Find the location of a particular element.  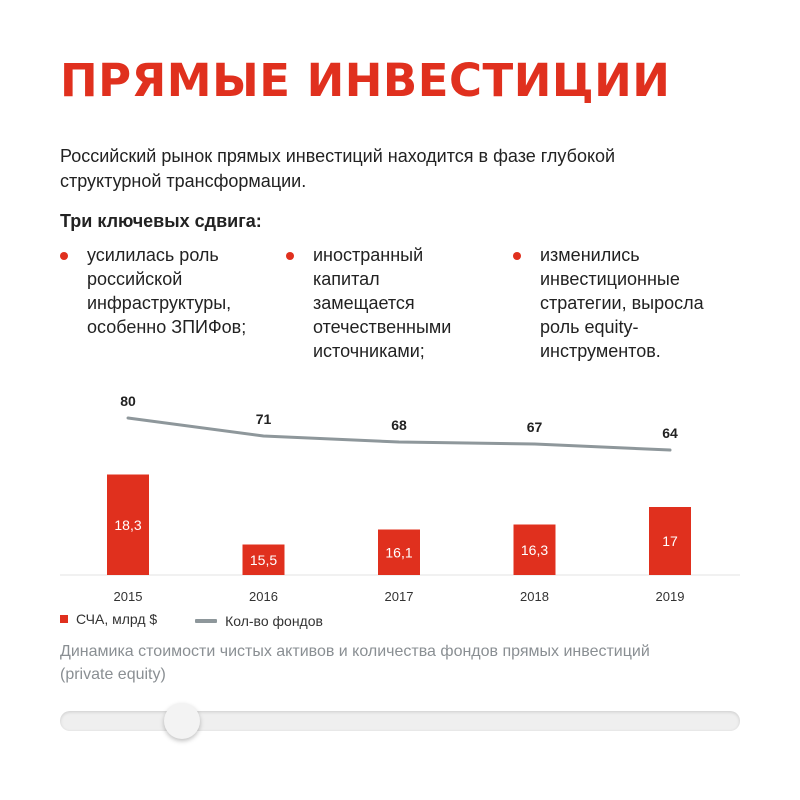

bar-value-label: 17 is located at coordinates (670, 541).